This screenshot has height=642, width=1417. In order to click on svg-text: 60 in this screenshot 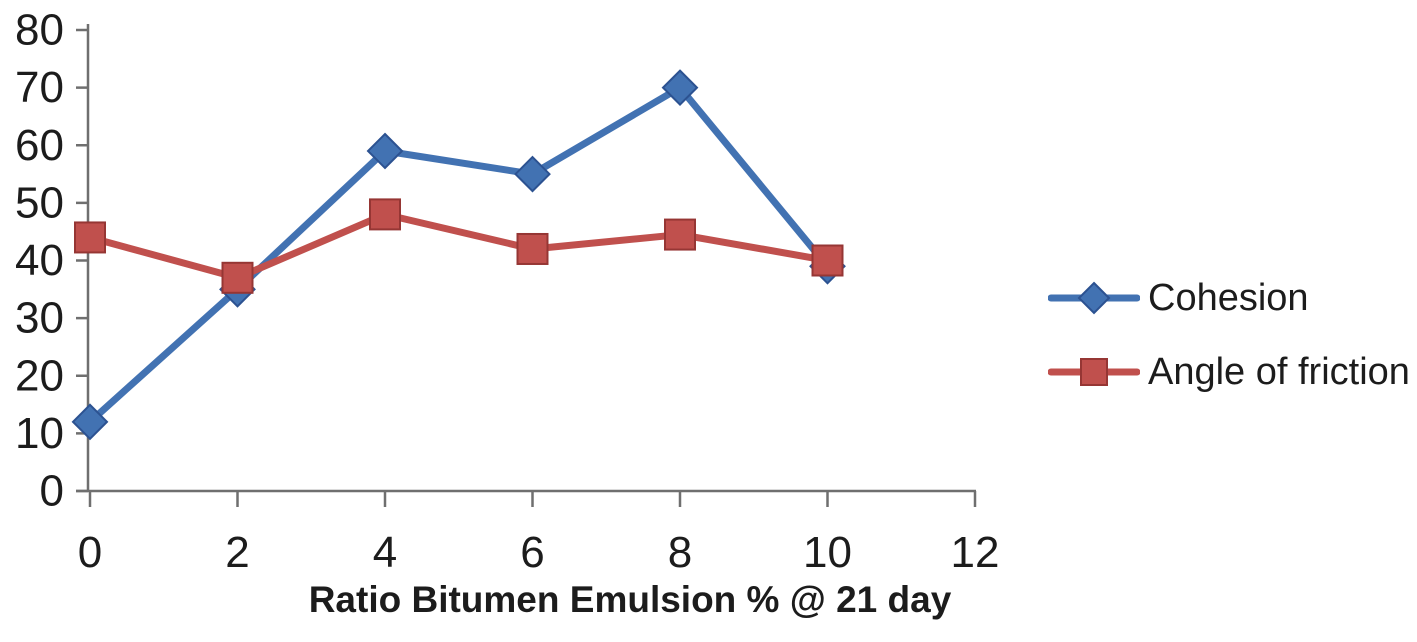, I will do `click(39, 145)`.